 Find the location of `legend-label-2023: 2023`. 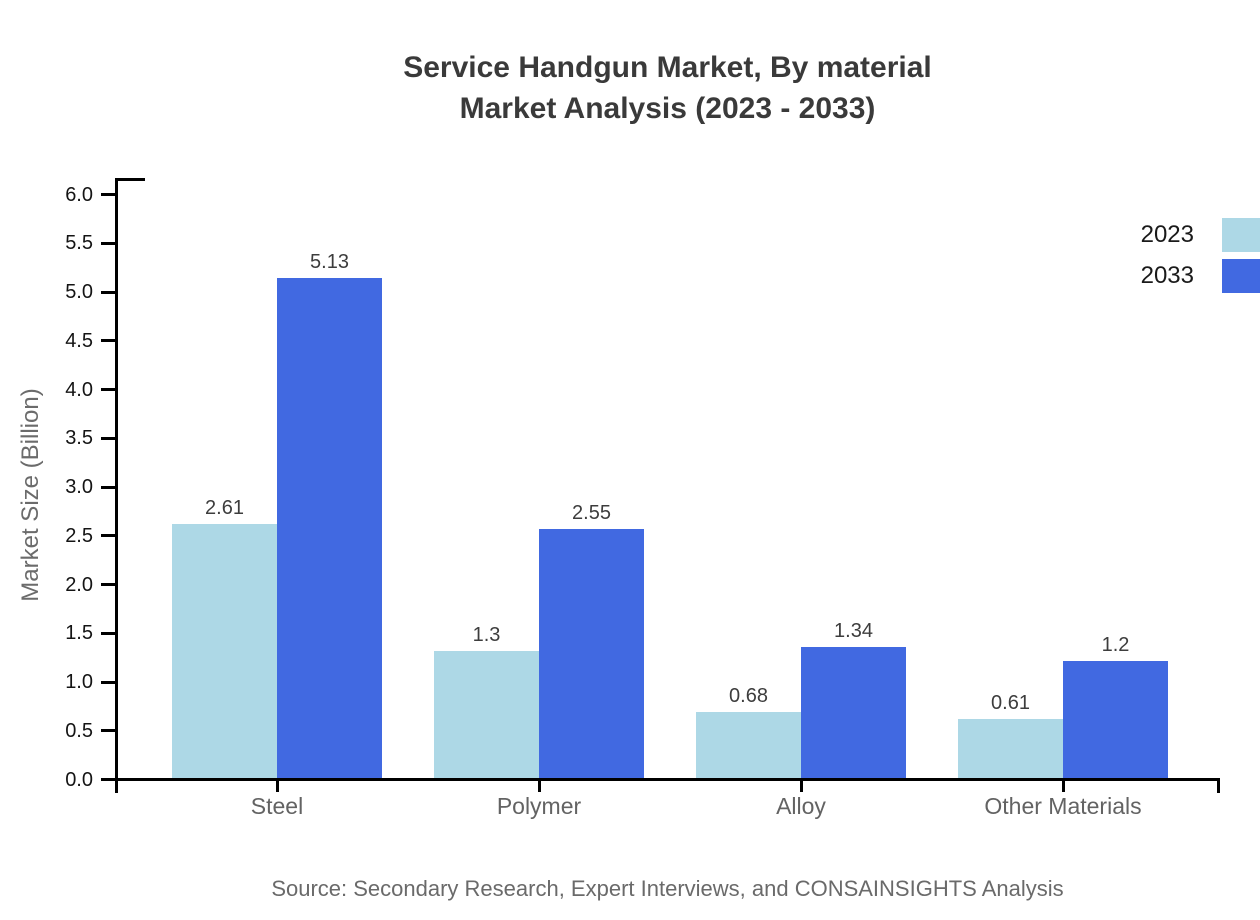

legend-label-2023: 2023 is located at coordinates (1167, 234).